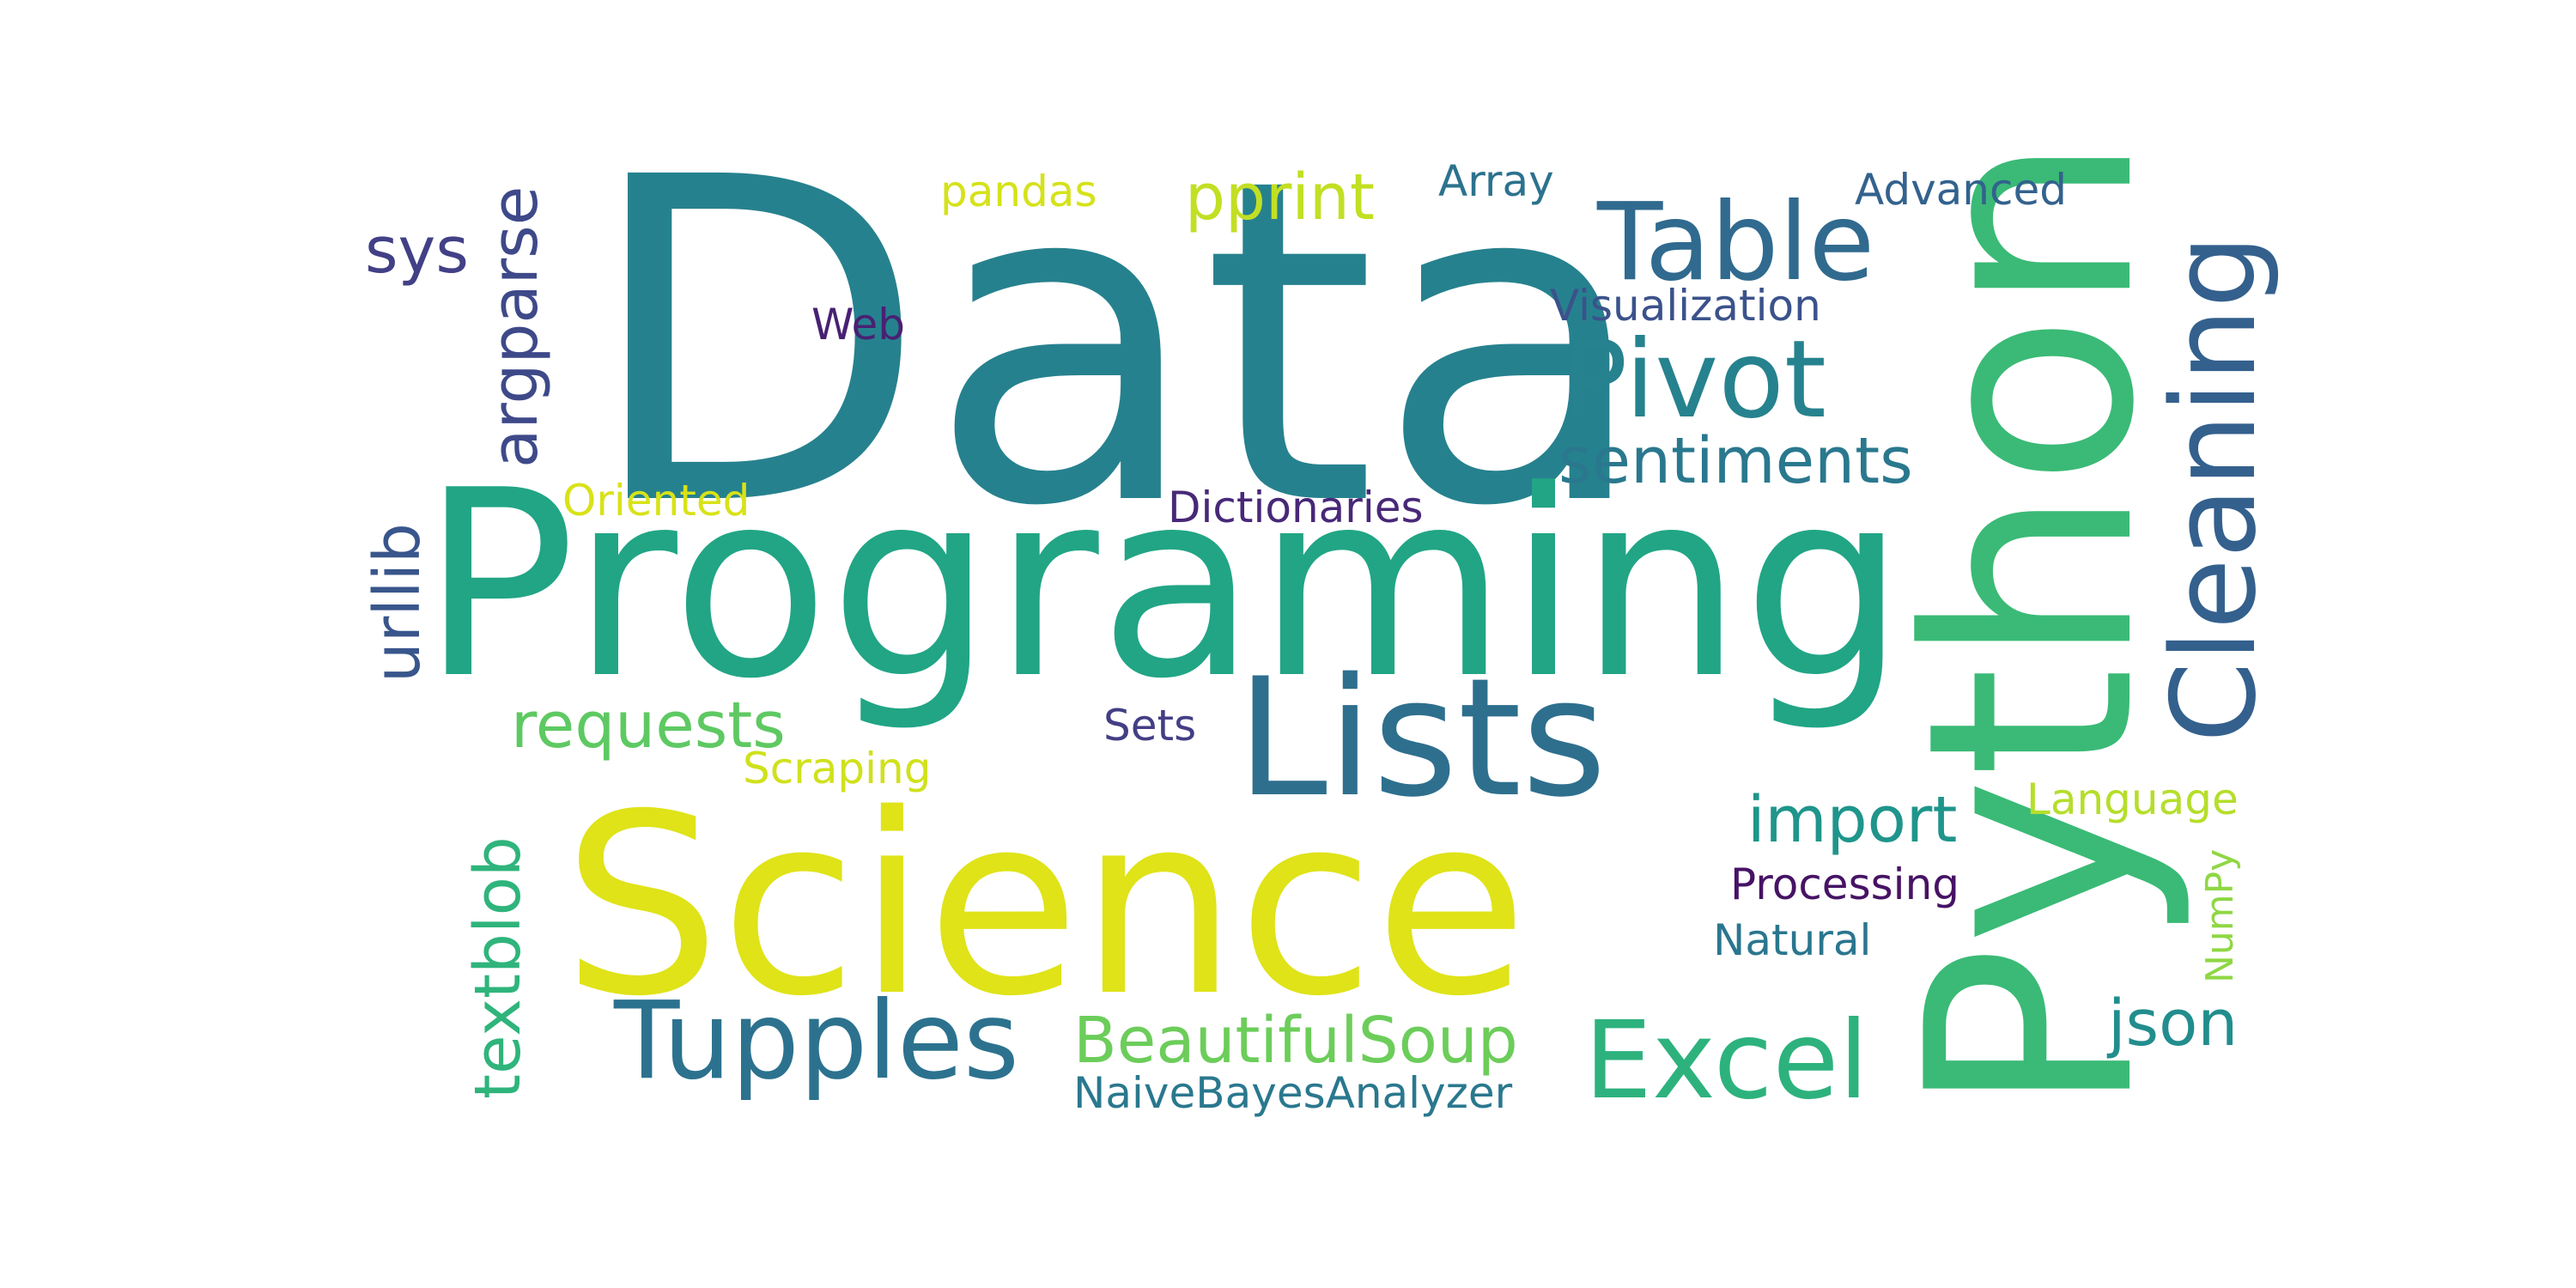  What do you see at coordinates (417, 251) in the screenshot?
I see `word-sys: sys` at bounding box center [417, 251].